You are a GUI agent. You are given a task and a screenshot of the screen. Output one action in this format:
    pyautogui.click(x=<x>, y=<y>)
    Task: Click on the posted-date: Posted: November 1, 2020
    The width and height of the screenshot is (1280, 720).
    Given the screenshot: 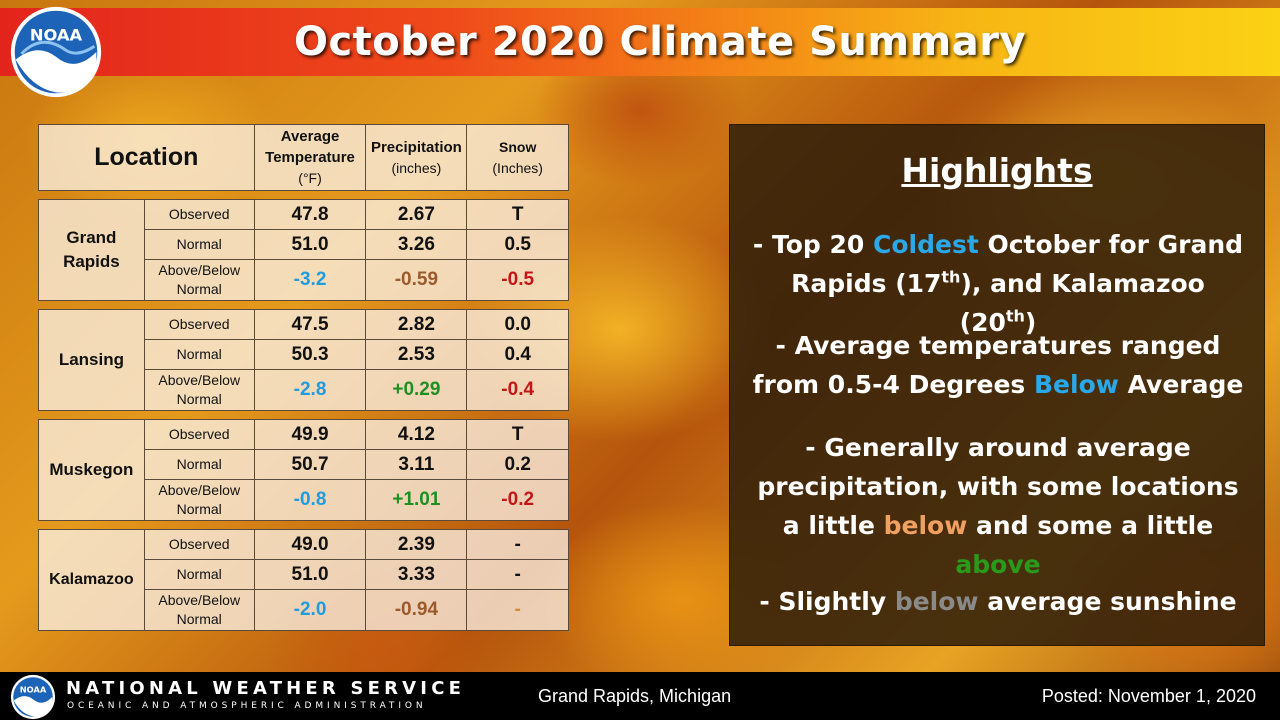 What is the action you would take?
    pyautogui.click(x=1148, y=696)
    